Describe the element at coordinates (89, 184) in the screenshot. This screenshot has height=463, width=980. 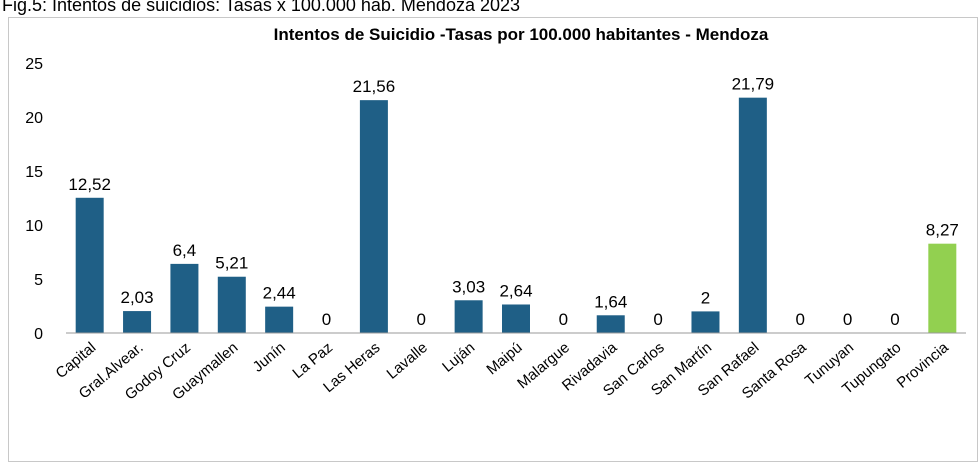
I see `data-label-0: 12,52` at that location.